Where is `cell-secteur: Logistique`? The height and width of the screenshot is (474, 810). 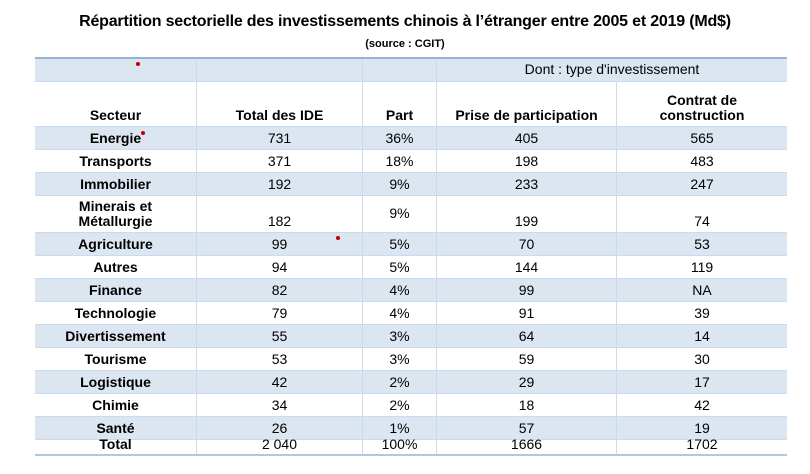
cell-secteur: Logistique is located at coordinates (116, 382).